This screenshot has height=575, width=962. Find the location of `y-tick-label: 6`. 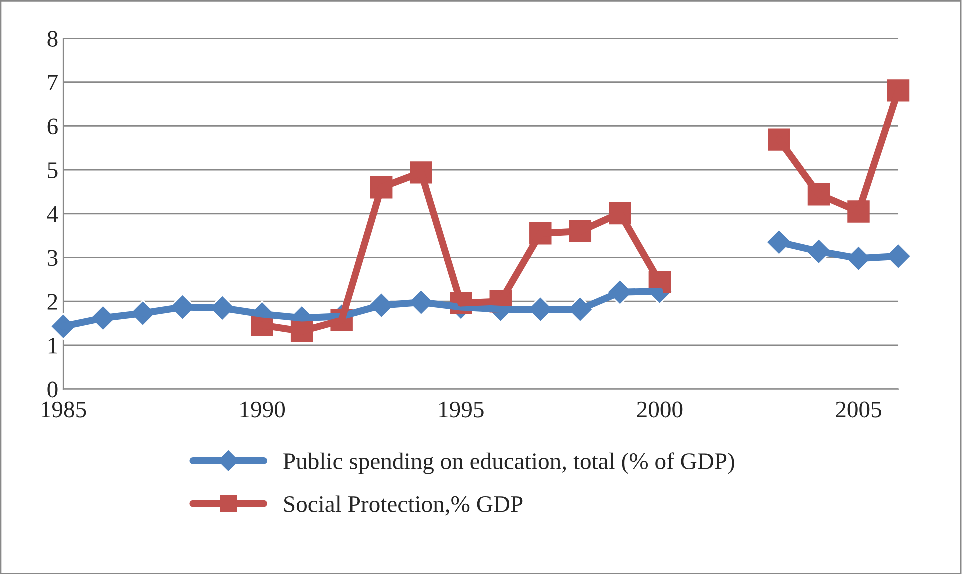

y-tick-label: 6 is located at coordinates (53, 126).